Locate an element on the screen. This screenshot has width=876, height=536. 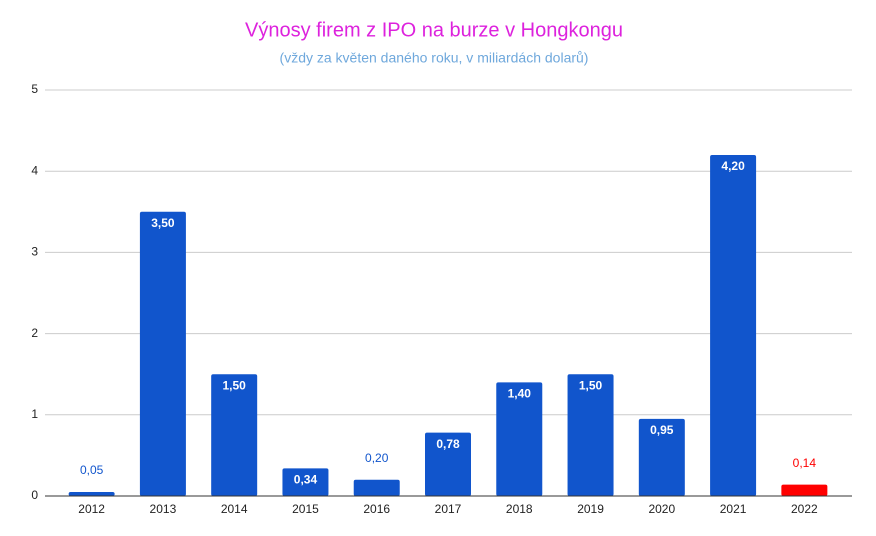
value-label: 0,14 is located at coordinates (805, 463).